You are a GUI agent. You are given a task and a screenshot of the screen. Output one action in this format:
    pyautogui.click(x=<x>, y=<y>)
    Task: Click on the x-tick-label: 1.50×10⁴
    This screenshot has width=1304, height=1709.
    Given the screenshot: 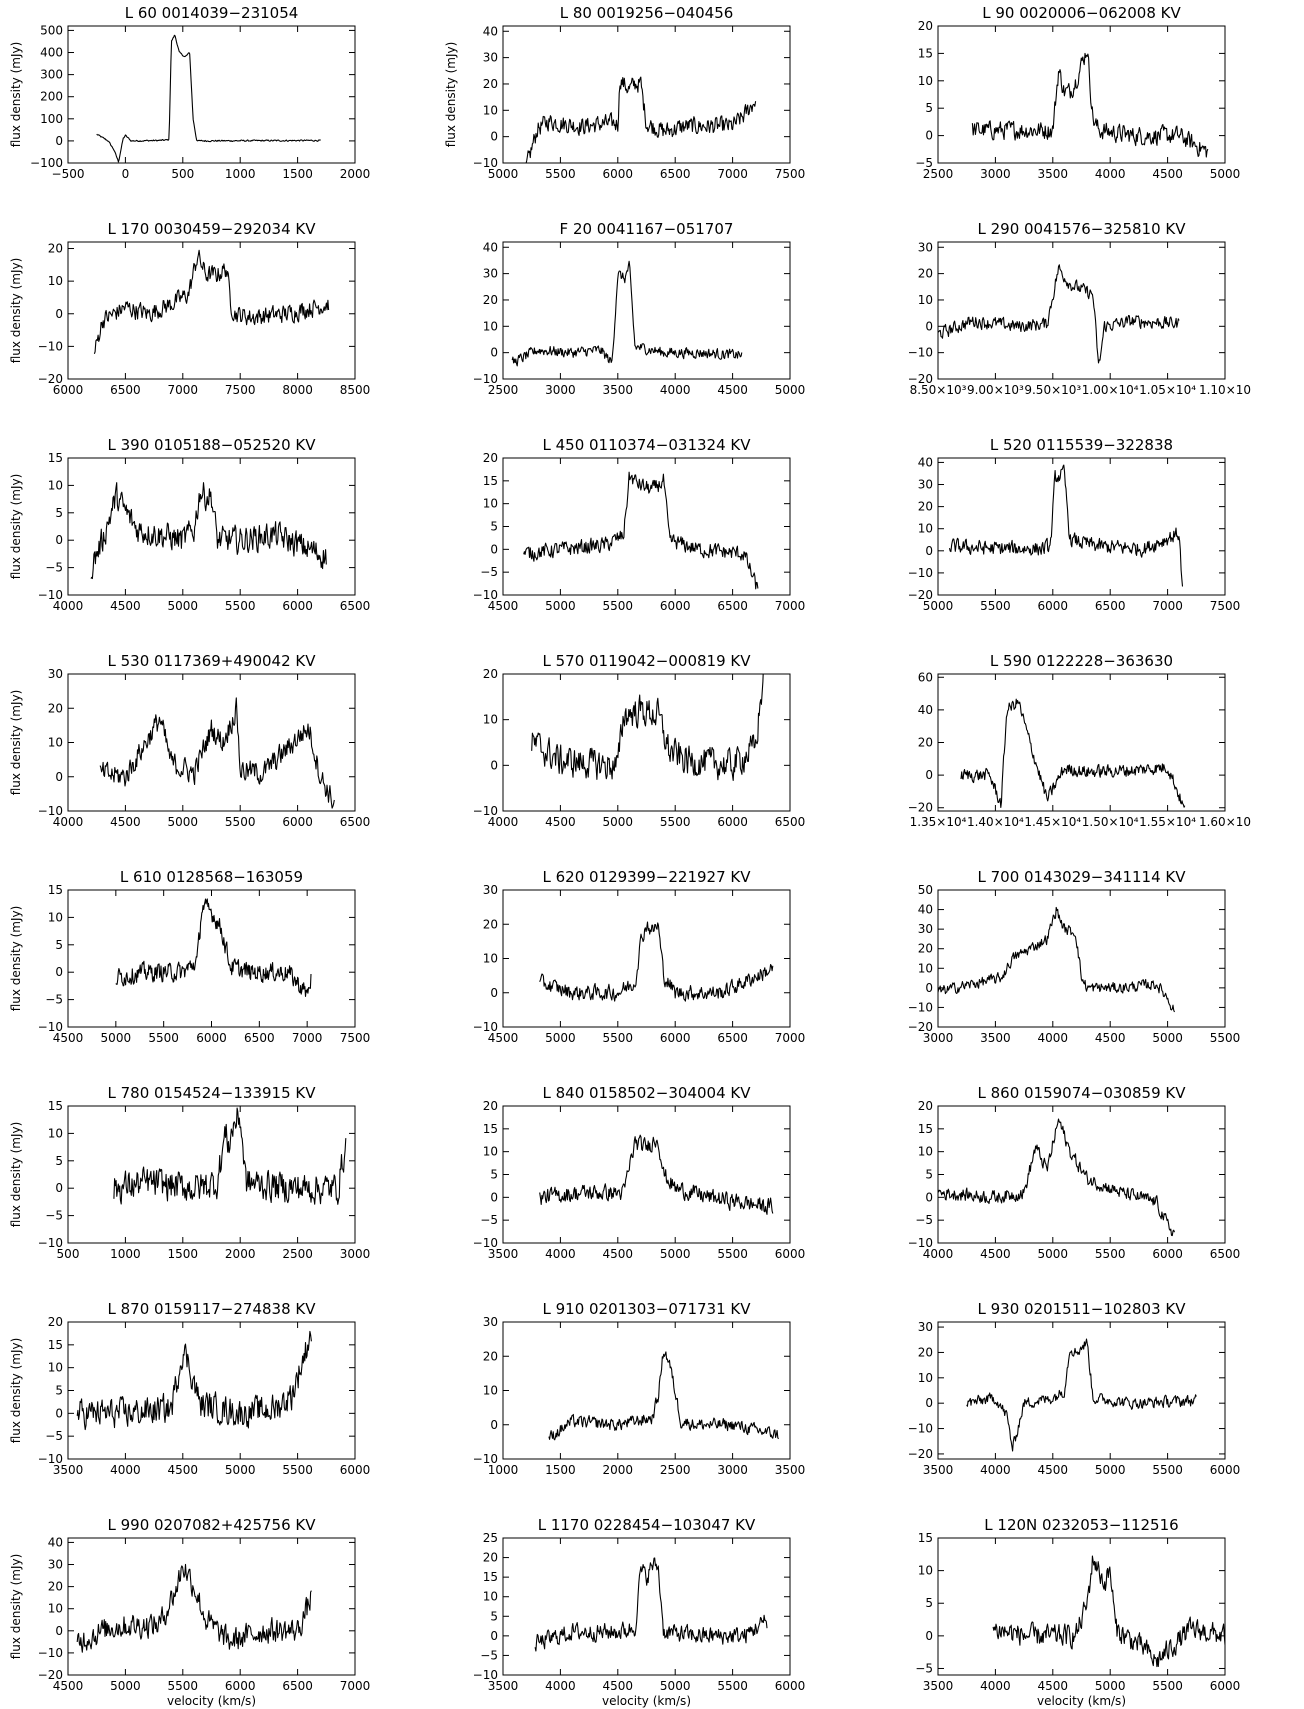 What is the action you would take?
    pyautogui.click(x=1110, y=822)
    